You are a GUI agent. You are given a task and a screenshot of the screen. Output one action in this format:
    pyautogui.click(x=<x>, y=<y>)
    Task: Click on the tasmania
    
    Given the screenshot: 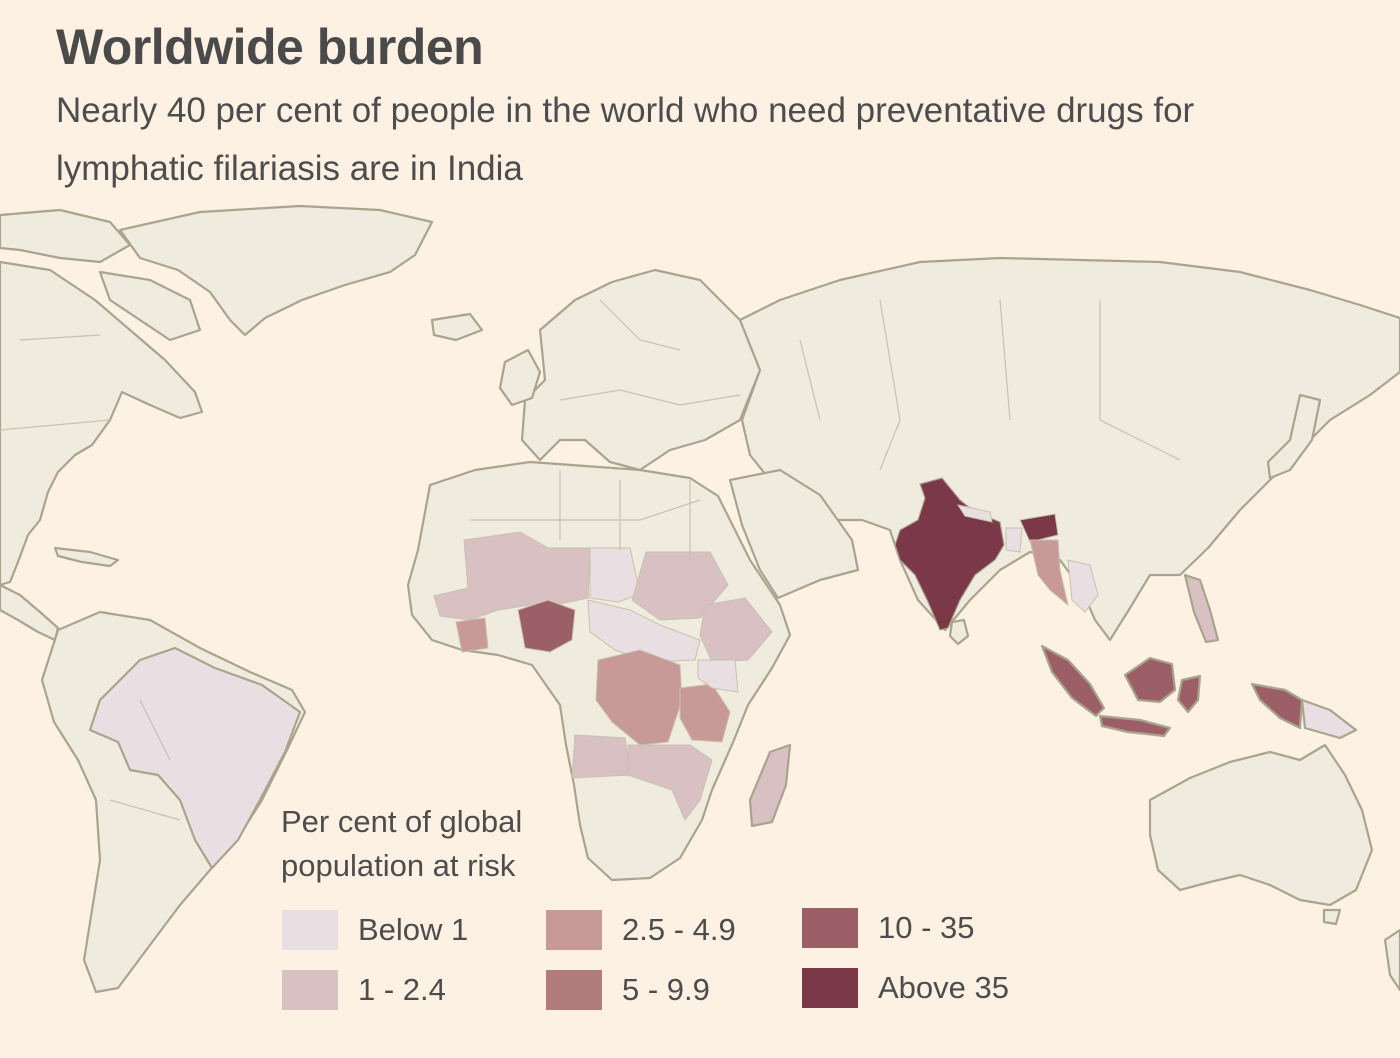 What is the action you would take?
    pyautogui.click(x=1332, y=917)
    